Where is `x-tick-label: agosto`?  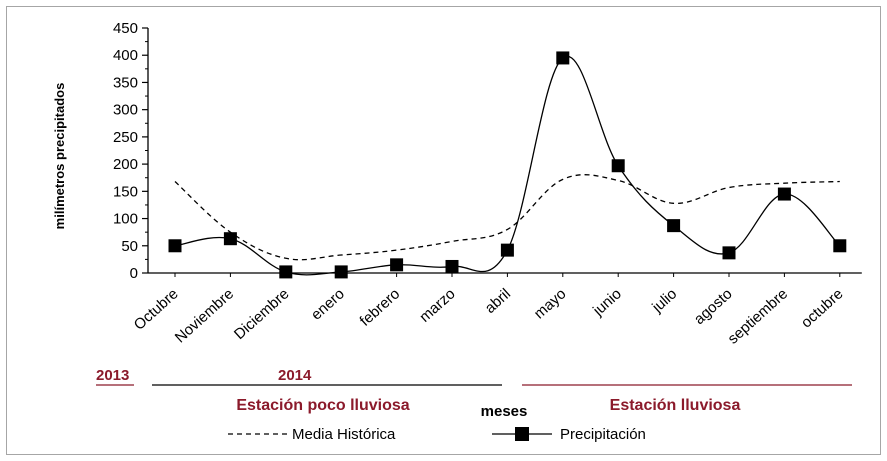
x-tick-label: agosto is located at coordinates (713, 306).